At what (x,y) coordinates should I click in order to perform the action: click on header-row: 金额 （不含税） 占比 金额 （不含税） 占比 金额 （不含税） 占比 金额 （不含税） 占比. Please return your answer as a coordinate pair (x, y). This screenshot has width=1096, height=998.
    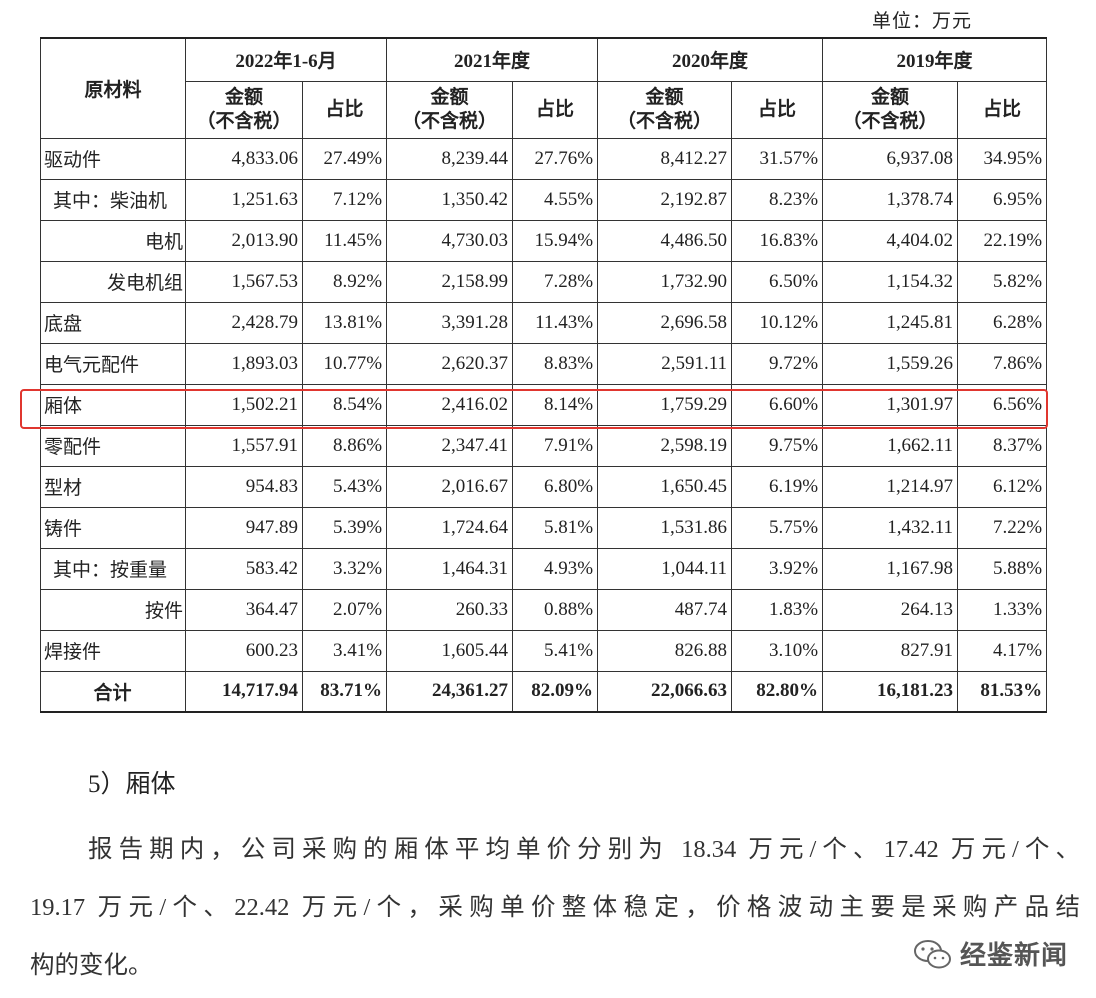
    Looking at the image, I should click on (544, 109).